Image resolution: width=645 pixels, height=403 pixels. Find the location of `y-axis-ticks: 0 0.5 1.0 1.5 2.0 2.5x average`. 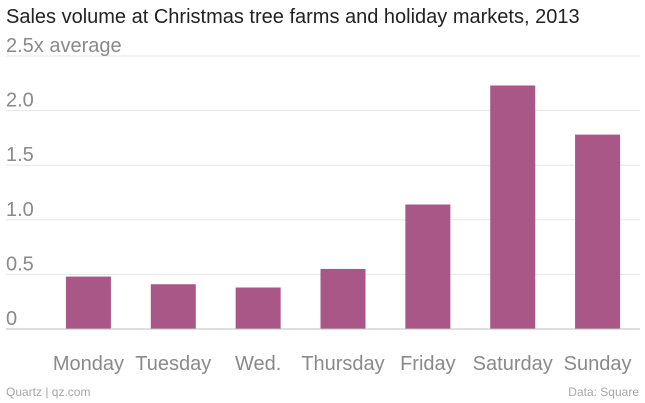

y-axis-ticks: 0 0.5 1.0 1.5 2.0 2.5x average is located at coordinates (64, 182).